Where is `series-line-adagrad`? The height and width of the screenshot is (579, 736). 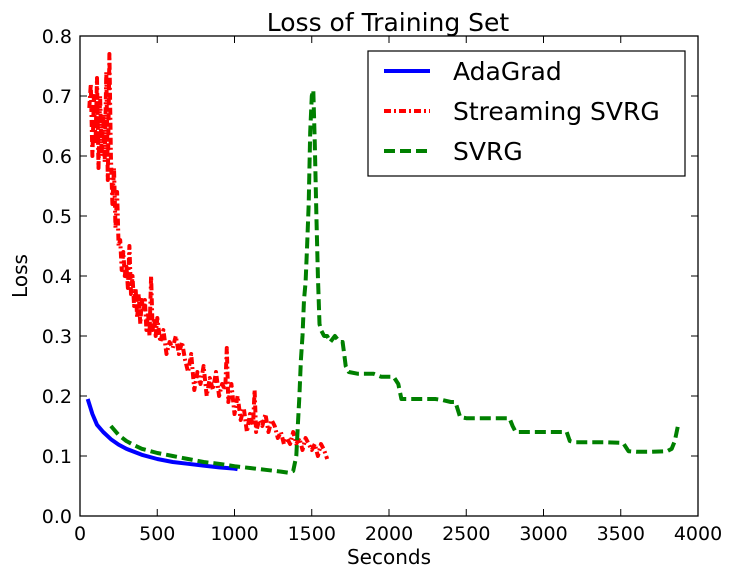 series-line-adagrad is located at coordinates (161, 435).